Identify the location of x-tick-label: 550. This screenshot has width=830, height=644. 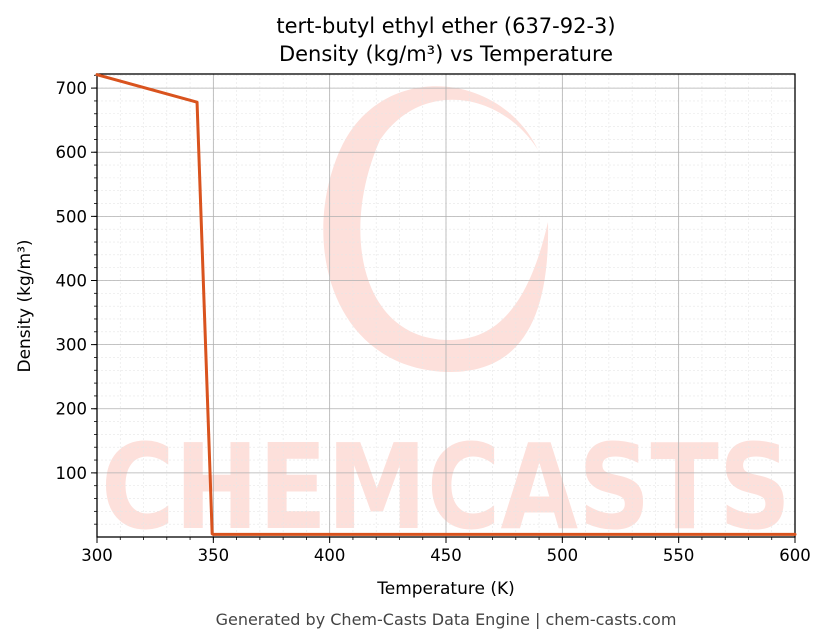
(679, 555).